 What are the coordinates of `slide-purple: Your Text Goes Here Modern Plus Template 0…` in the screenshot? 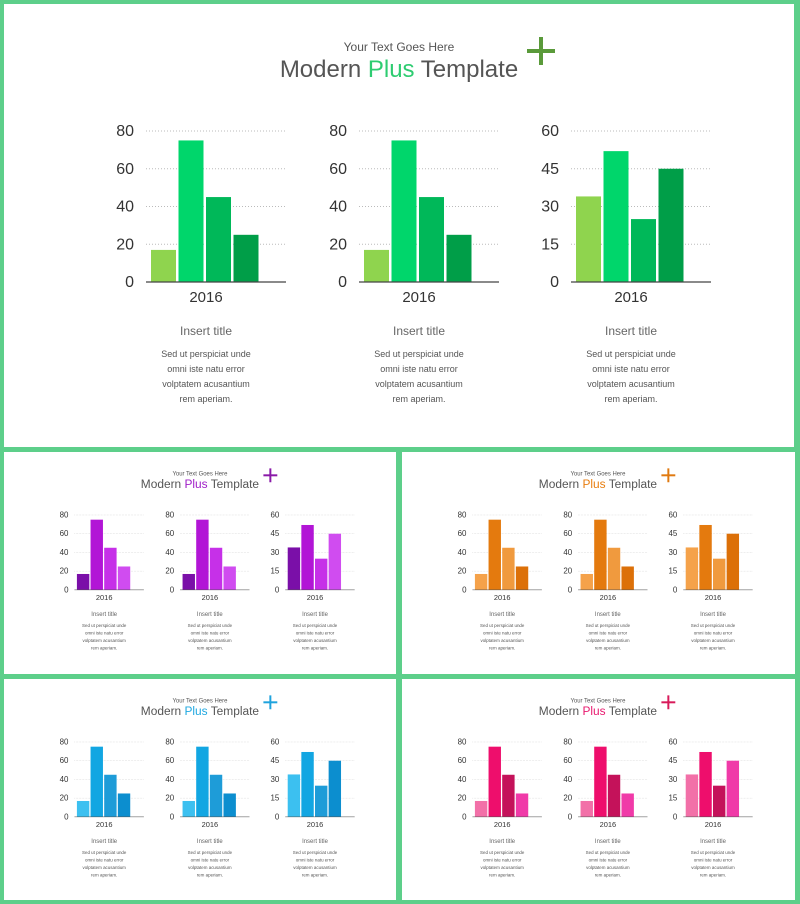 It's located at (200, 563).